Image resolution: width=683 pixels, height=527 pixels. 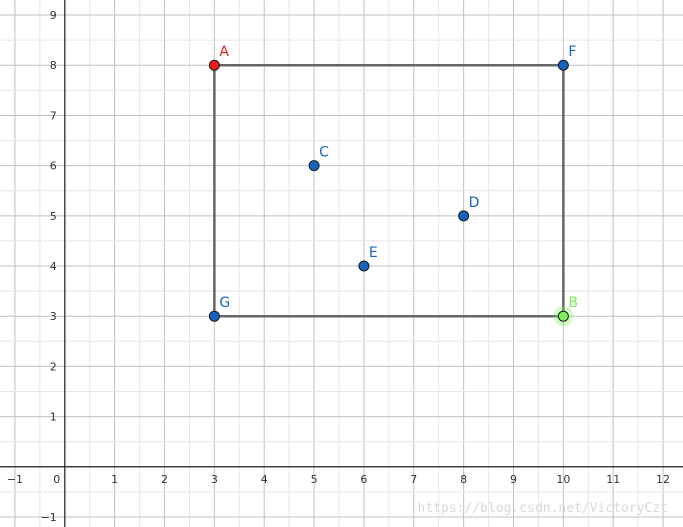 What do you see at coordinates (15, 479) in the screenshot?
I see `x-tick-label: −1` at bounding box center [15, 479].